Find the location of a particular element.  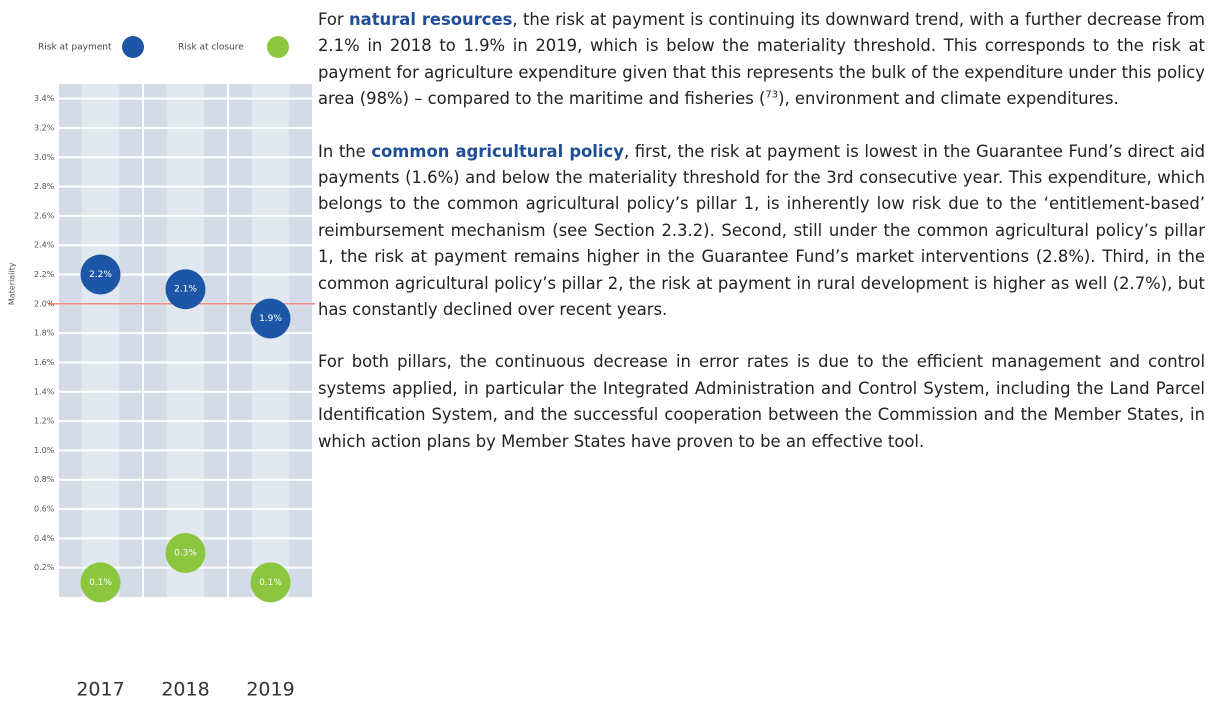

text: For is located at coordinates (333, 19).